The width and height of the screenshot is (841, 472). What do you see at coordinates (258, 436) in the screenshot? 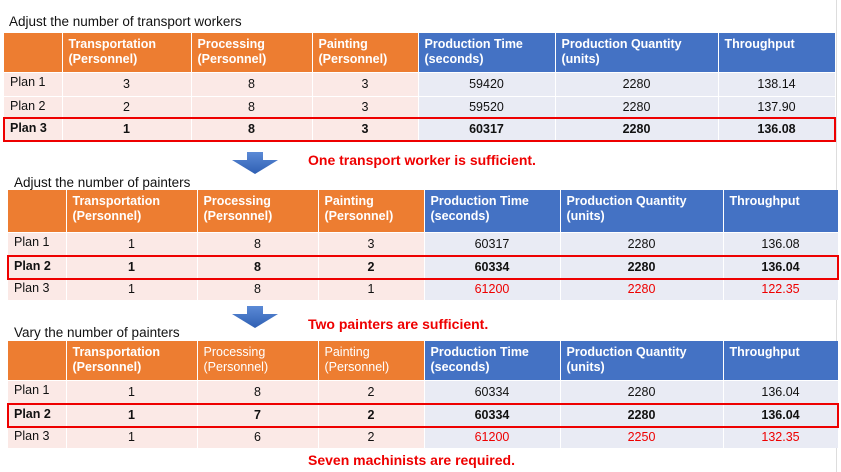
I see `table-cell: 6` at bounding box center [258, 436].